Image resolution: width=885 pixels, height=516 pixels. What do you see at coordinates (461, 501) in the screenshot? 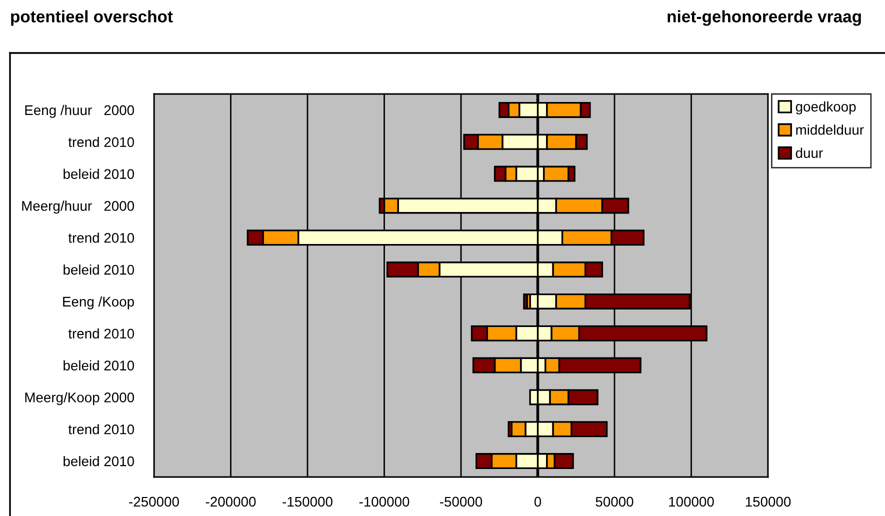
I see `x-tick-label: -50000` at bounding box center [461, 501].